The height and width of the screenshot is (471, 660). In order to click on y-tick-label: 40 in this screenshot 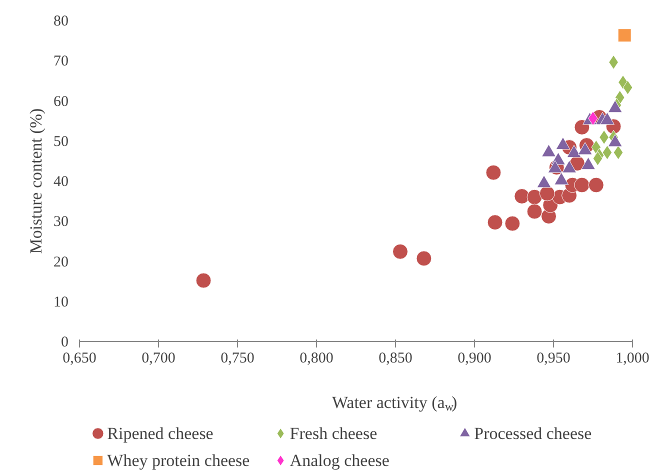, I will do `click(61, 182)`.